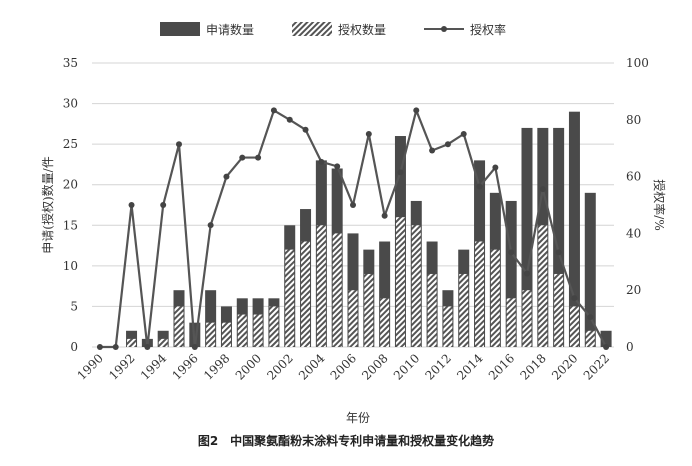 This screenshot has height=466, width=692. Describe the element at coordinates (374, 366) in the screenshot. I see `x-tick-label: 2008` at that location.